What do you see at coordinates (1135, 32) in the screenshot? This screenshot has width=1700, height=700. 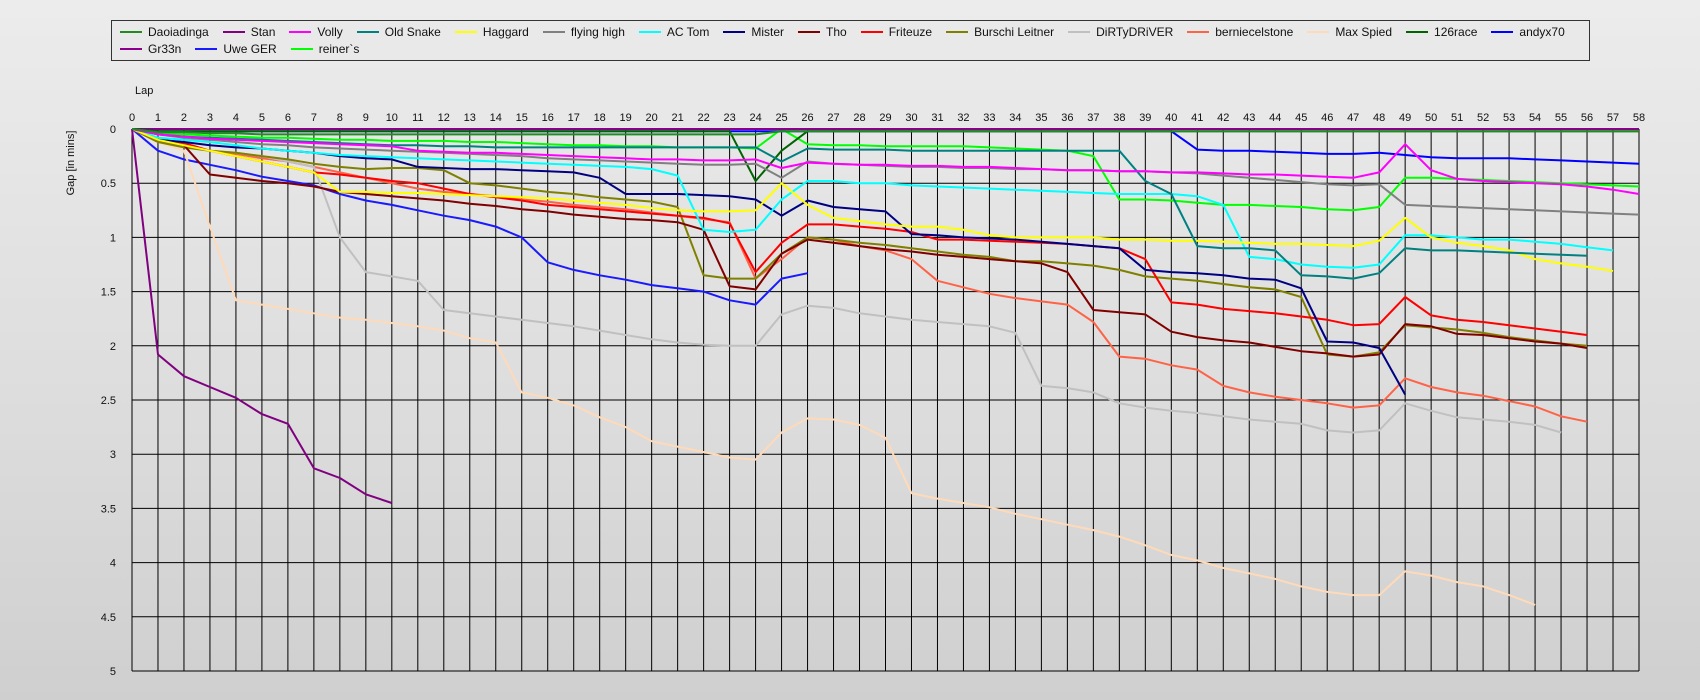 I see `legend-label: DiRTyDRiVER` at bounding box center [1135, 32].